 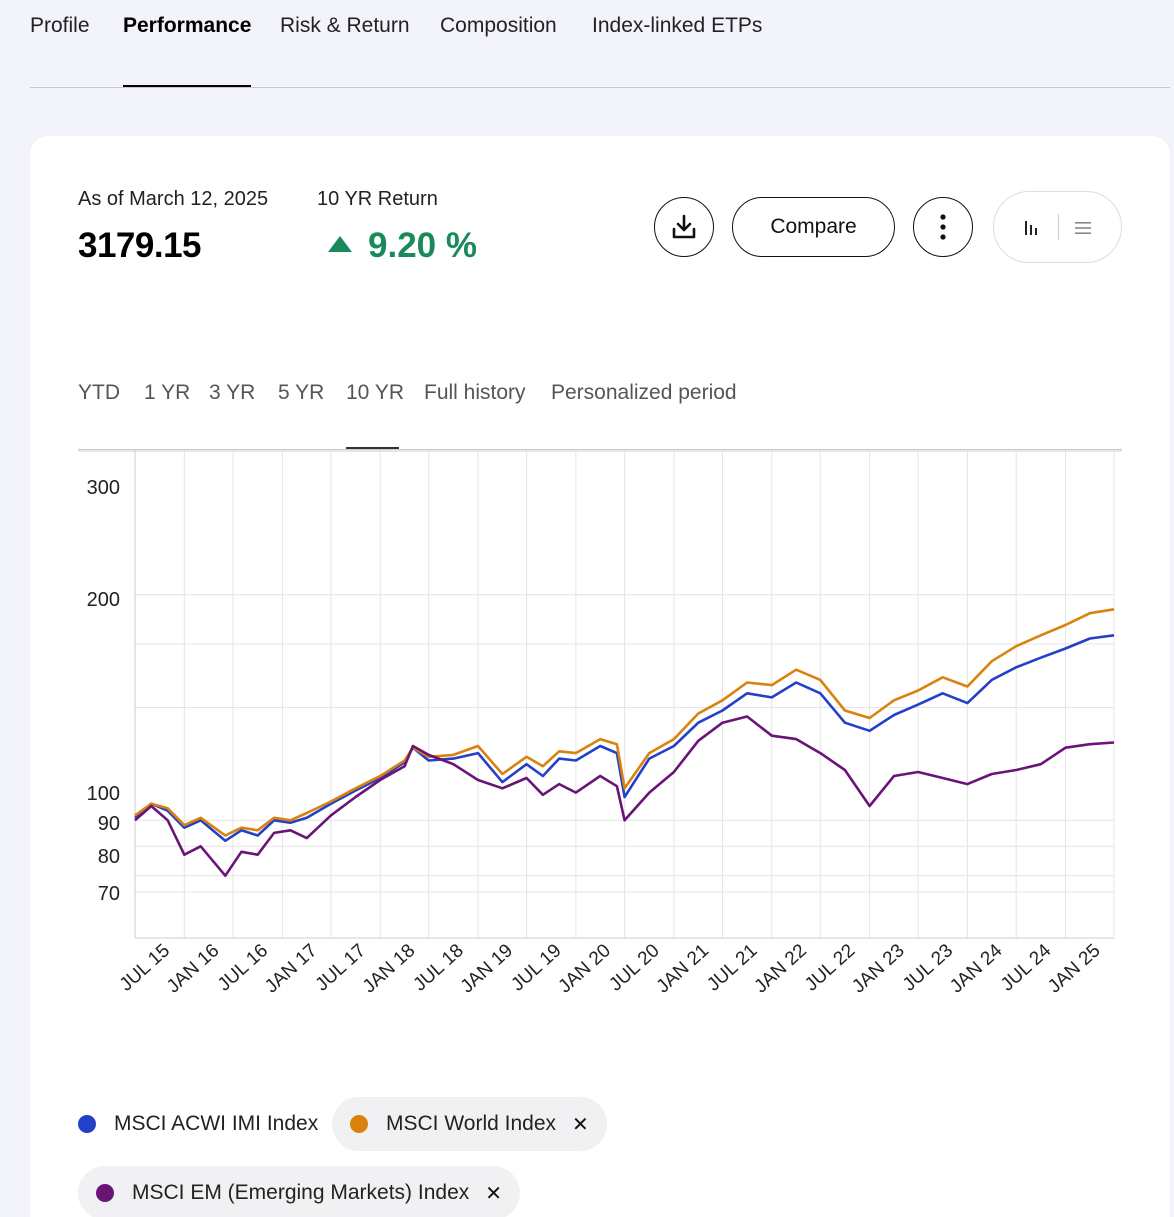 I want to click on tab-performance: Performance, so click(x=187, y=25).